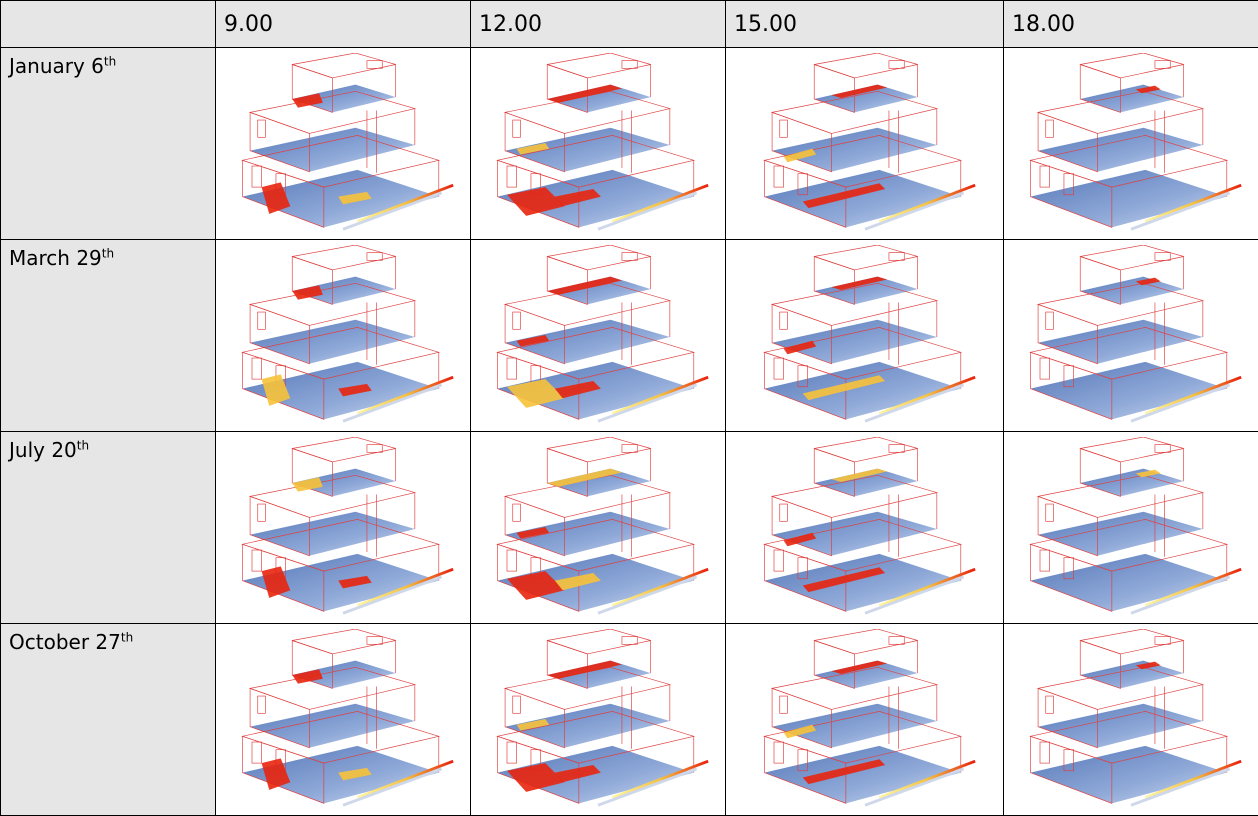  What do you see at coordinates (65, 642) in the screenshot?
I see `date: October 27` at bounding box center [65, 642].